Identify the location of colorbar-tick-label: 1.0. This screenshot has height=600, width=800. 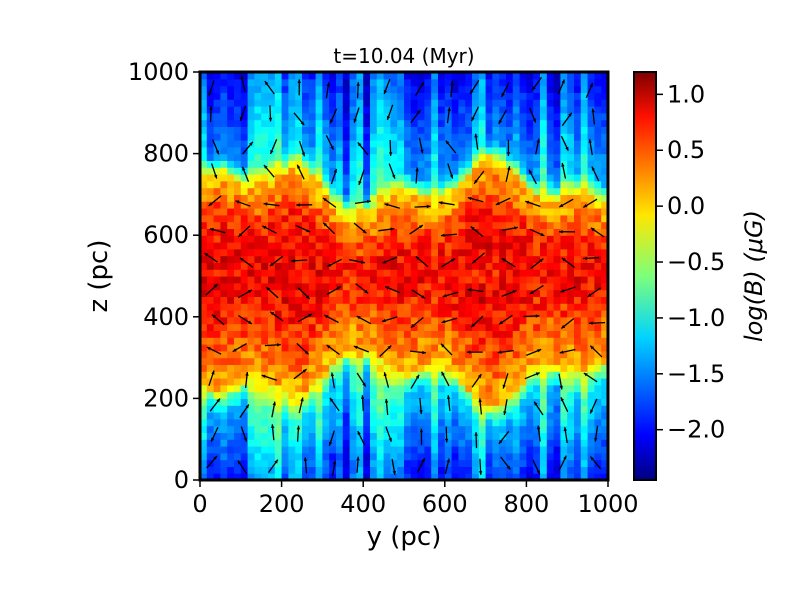
(686, 94).